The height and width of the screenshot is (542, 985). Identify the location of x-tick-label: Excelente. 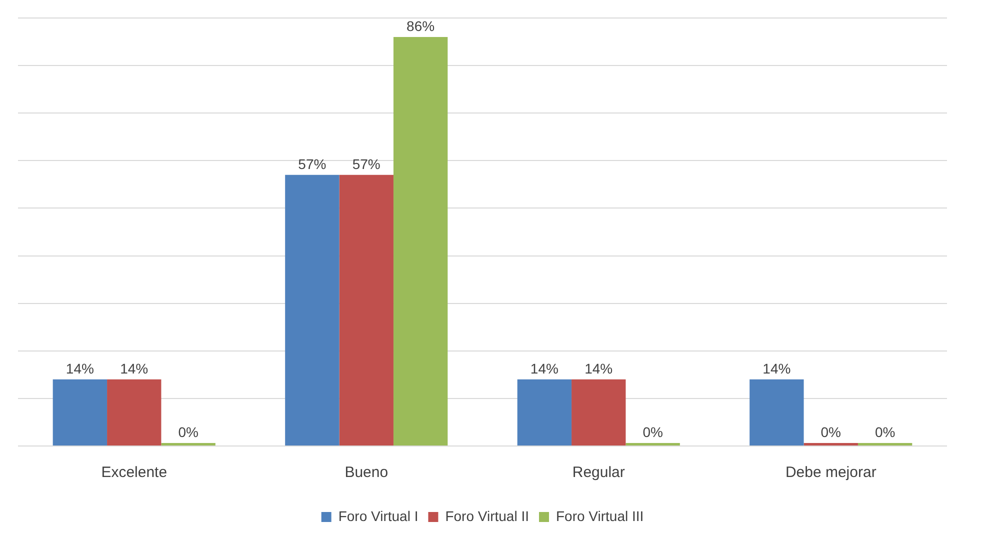
(134, 473).